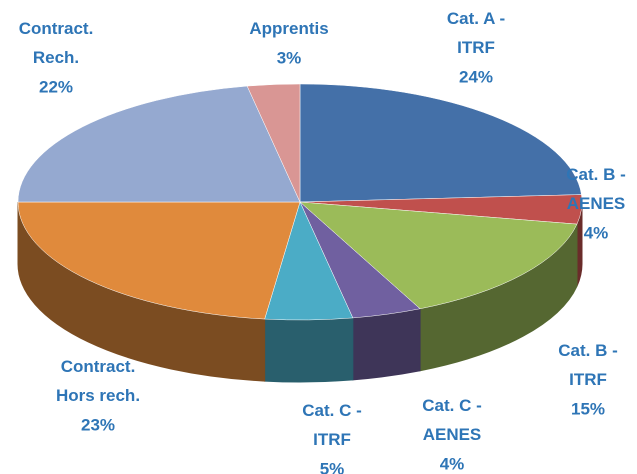  What do you see at coordinates (476, 76) in the screenshot?
I see `slice-value-label: 24%` at bounding box center [476, 76].